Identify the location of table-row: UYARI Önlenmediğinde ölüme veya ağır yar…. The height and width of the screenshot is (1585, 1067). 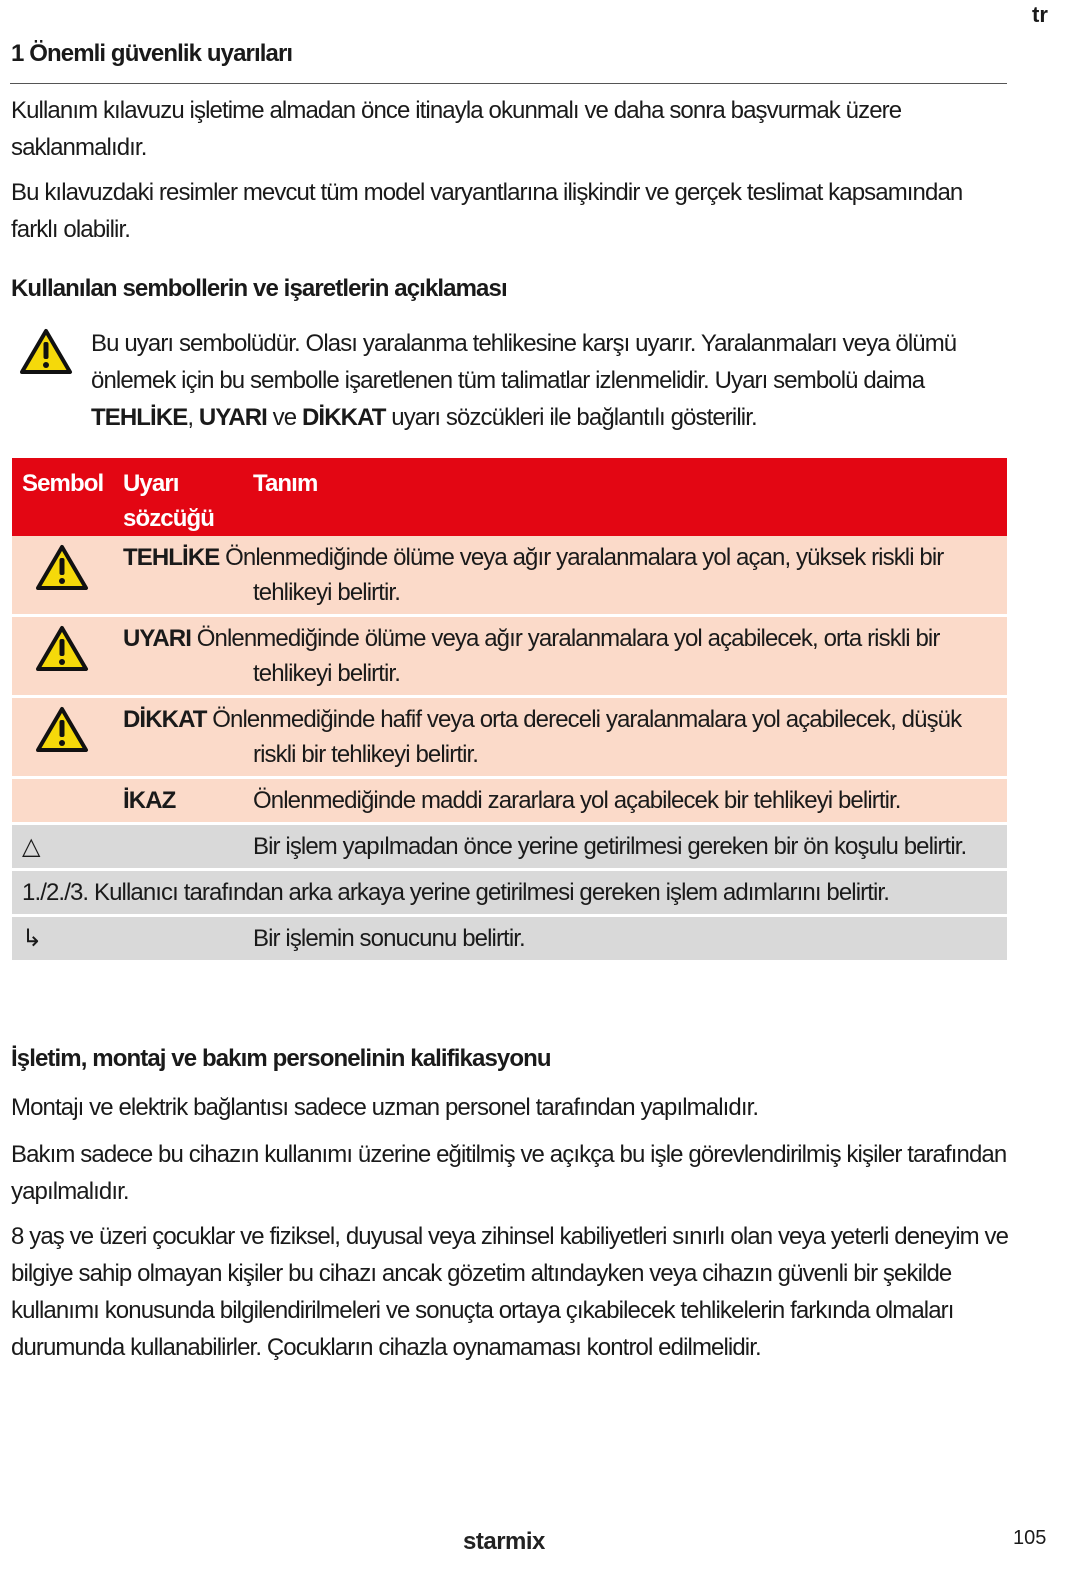
(509, 656).